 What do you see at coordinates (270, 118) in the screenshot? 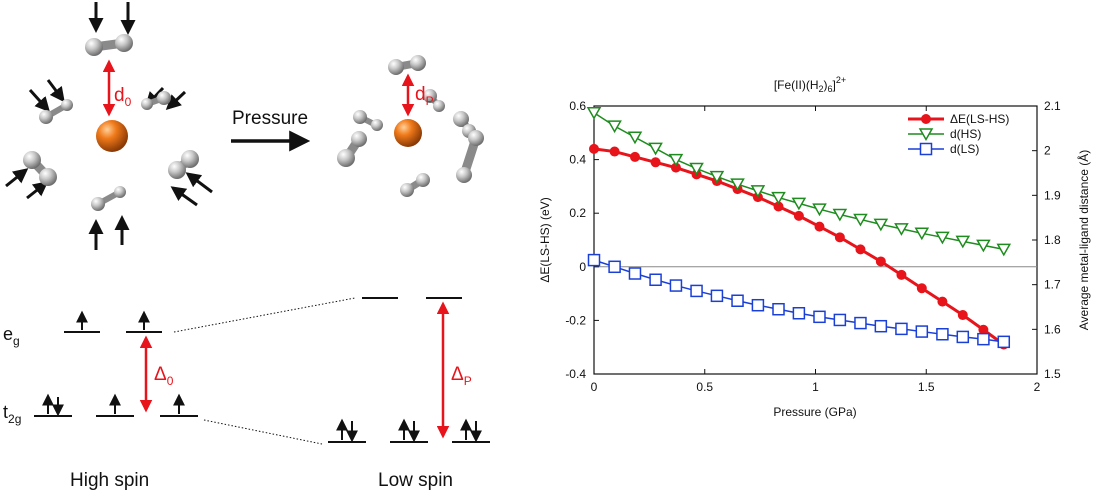
I see `pressure-label: Pressure` at bounding box center [270, 118].